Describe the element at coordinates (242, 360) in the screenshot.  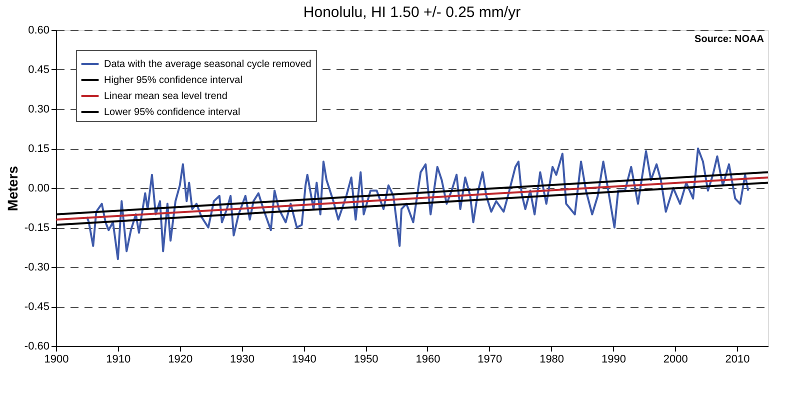
I see `x-tick-label: 1930` at that location.